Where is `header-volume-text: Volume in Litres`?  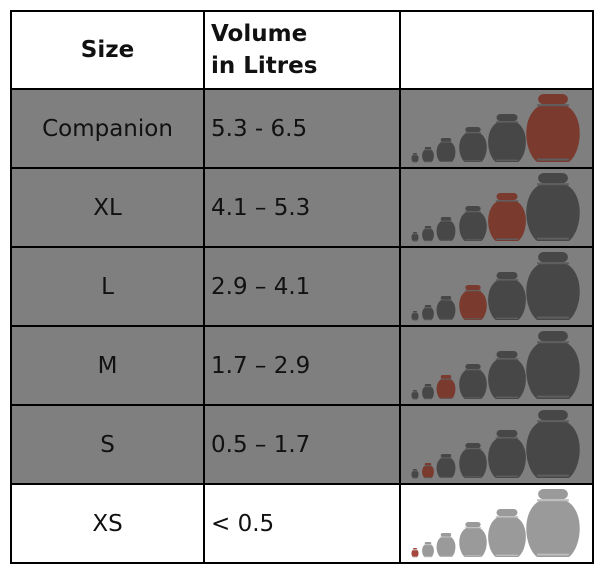
header-volume-text: Volume in Litres is located at coordinates (264, 50).